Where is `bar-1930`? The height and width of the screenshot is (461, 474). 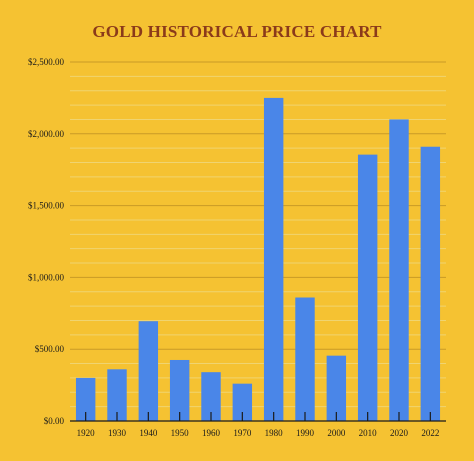
bar-1930 is located at coordinates (117, 395).